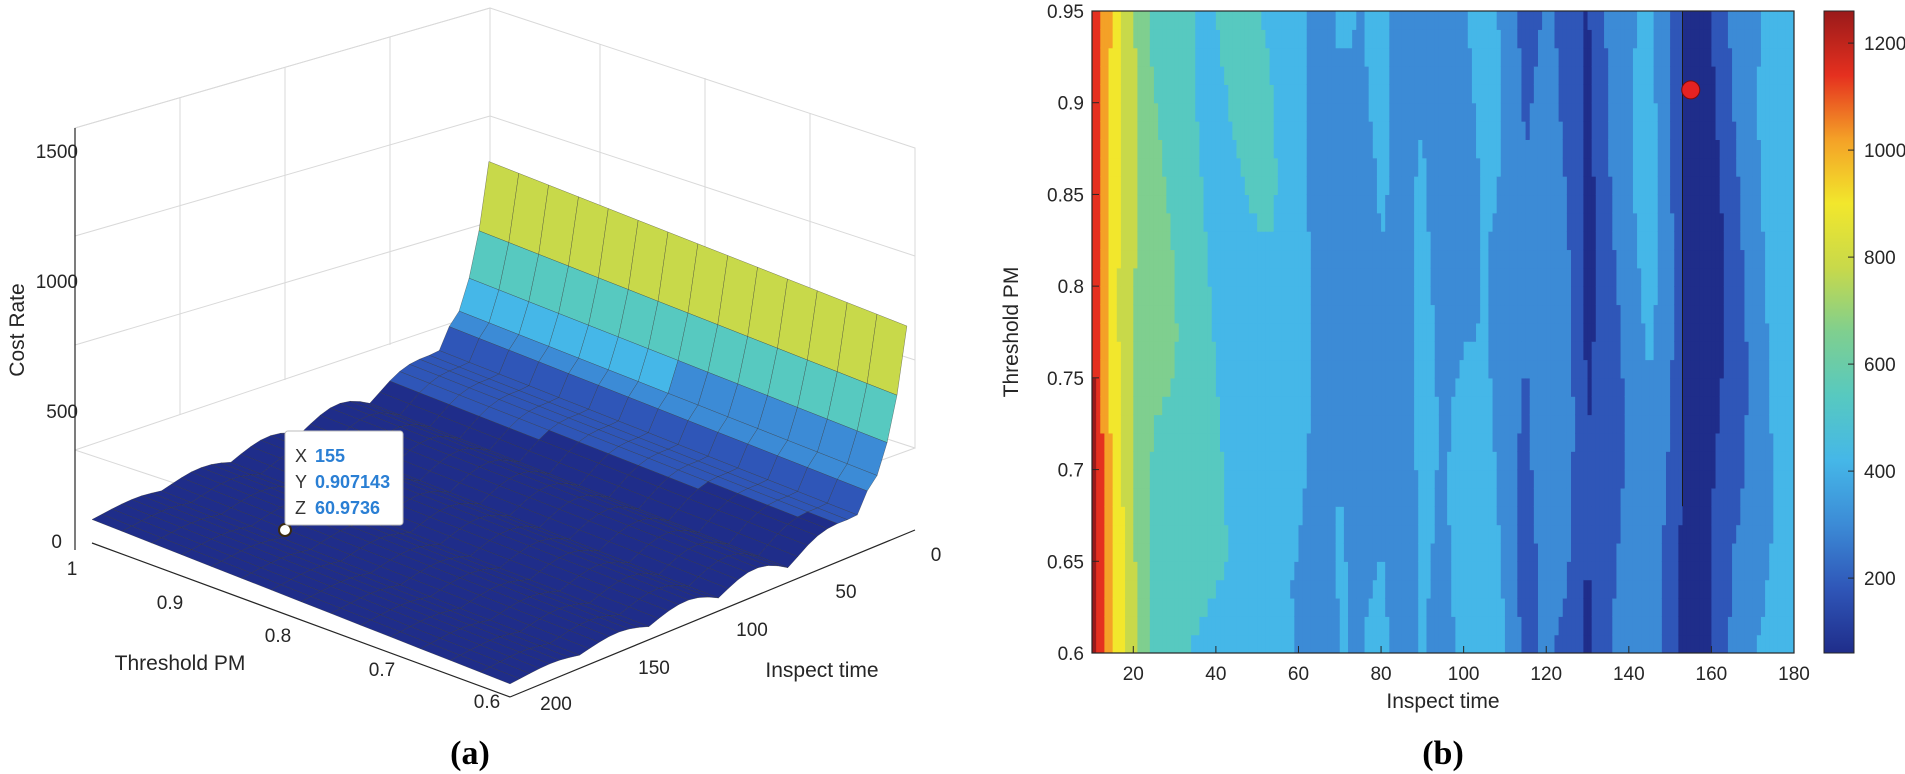 The width and height of the screenshot is (1905, 774). Describe the element at coordinates (285, 530) in the screenshot. I see `datatip-marker` at that location.